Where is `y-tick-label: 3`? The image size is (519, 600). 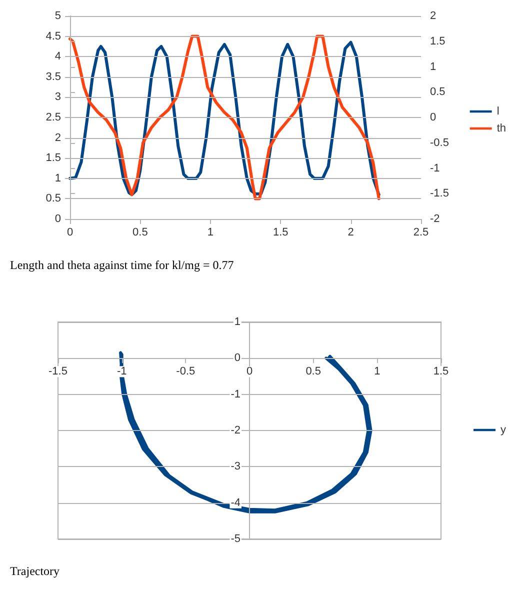
y-tick-label: 3 is located at coordinates (57, 97).